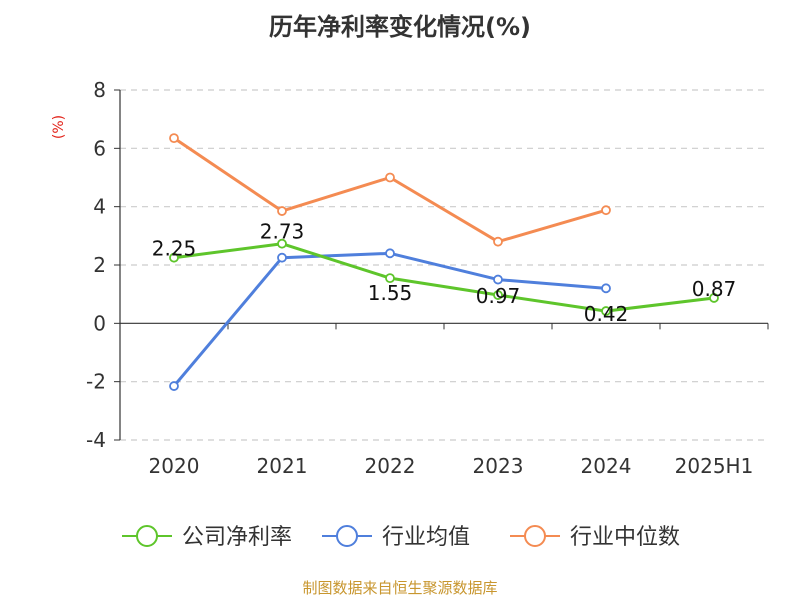 This screenshot has width=800, height=604. Describe the element at coordinates (390, 293) in the screenshot. I see `data-label: 1.55` at that location.